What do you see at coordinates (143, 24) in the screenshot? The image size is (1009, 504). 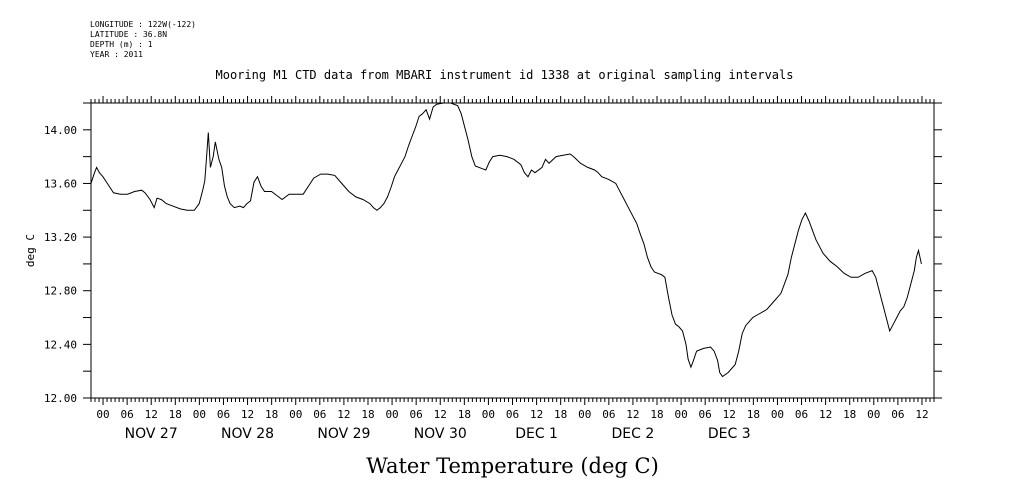 I see `longitude-label: LONGITUDE : 122W(-122)` at bounding box center [143, 24].